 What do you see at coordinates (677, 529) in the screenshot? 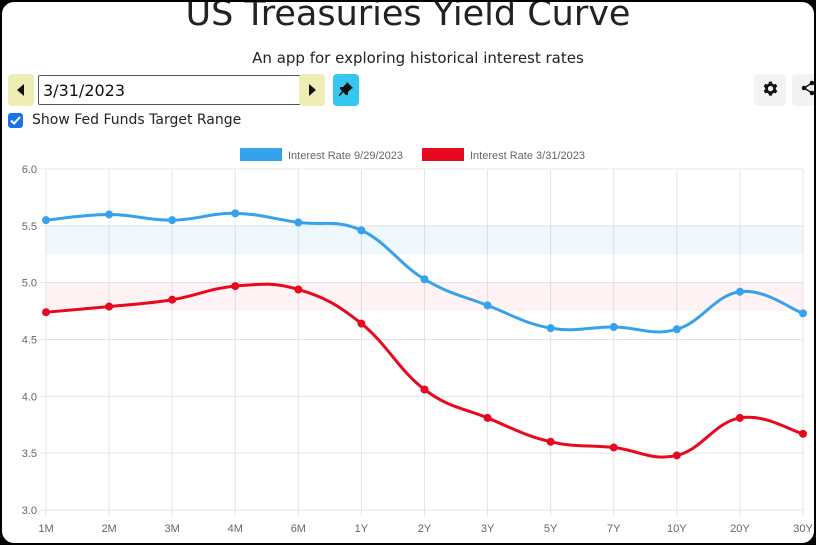
I see `x-tick-label: 10Y` at bounding box center [677, 529].